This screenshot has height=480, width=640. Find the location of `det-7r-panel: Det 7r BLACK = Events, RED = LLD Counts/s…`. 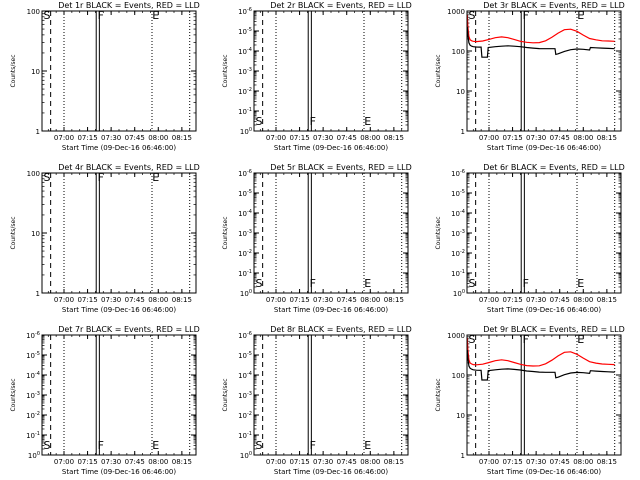

det-7r-panel: Det 7r BLACK = Events, RED = LLD Counts/s… is located at coordinates (105, 400).